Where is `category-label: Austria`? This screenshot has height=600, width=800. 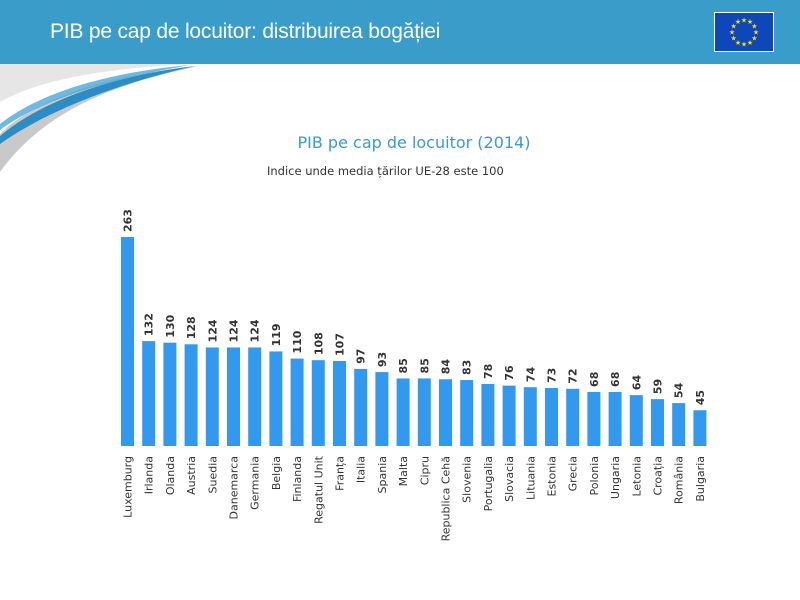 category-label: Austria is located at coordinates (191, 475).